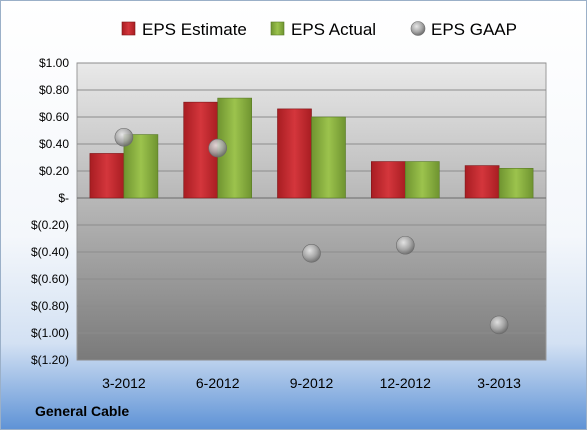 The width and height of the screenshot is (587, 430). Describe the element at coordinates (418, 28) in the screenshot. I see `legend-gaap-swatch` at that location.